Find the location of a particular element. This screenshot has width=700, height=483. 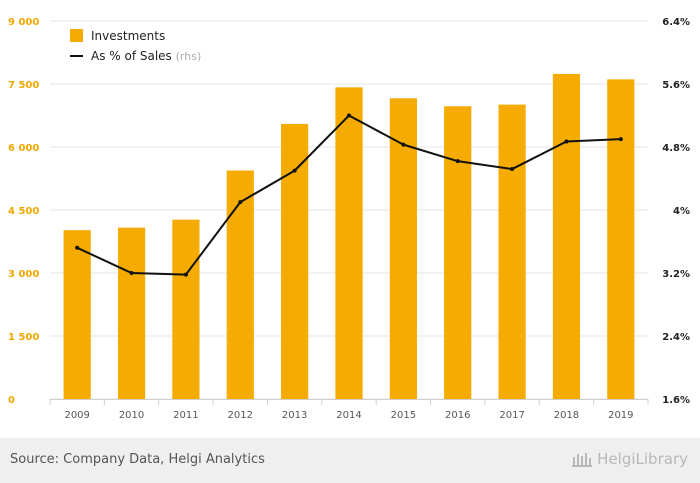

y-left-tick-label: 1 500 is located at coordinates (23, 337).